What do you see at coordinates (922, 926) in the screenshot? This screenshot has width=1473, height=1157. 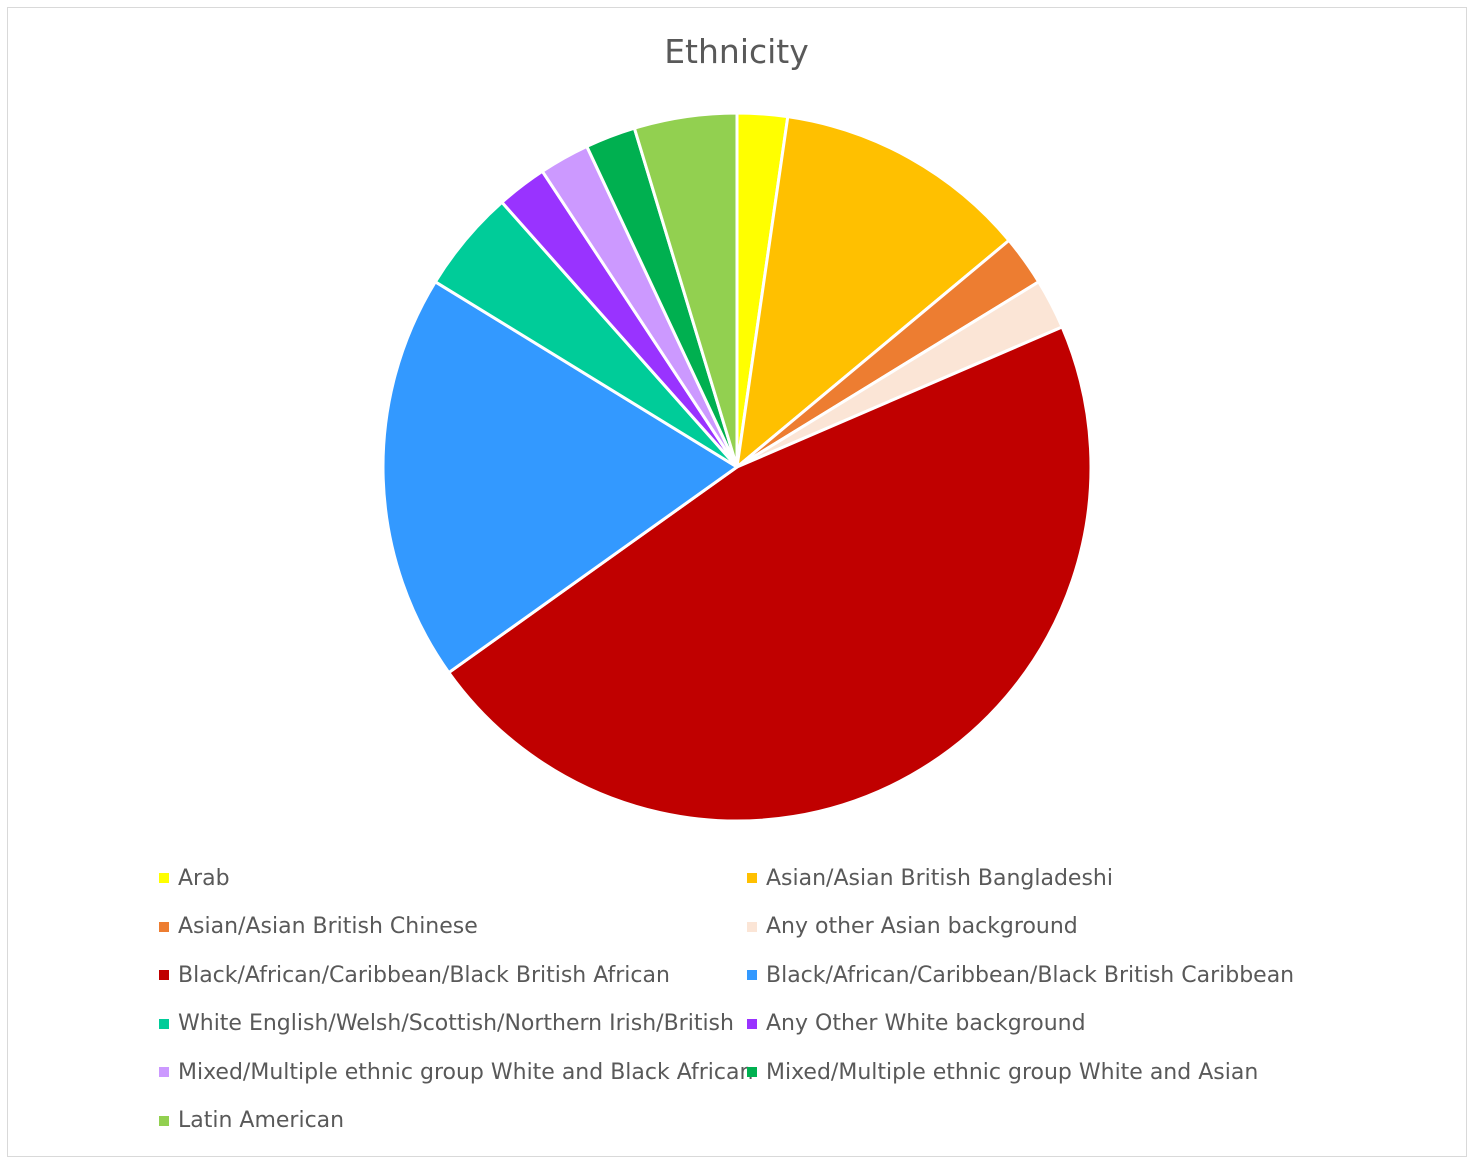 I see `legend-label: Any other Asian background` at bounding box center [922, 926].